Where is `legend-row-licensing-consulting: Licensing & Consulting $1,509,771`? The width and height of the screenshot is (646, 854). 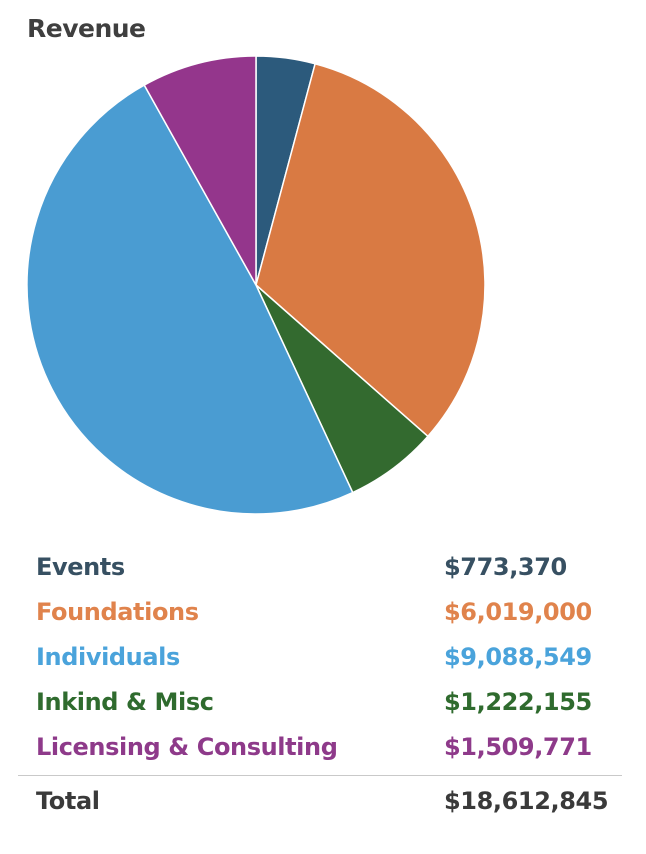 legend-row-licensing-consulting: Licensing & Consulting $1,509,771 is located at coordinates (323, 749).